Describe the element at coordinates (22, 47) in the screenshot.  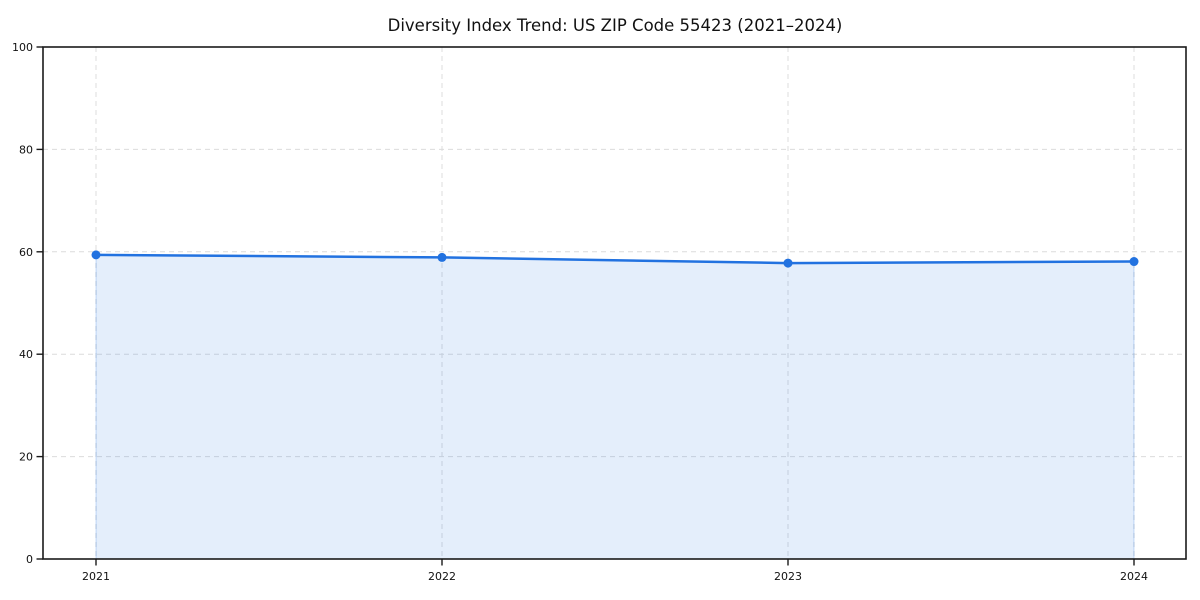
I see `y-axis-tick-label: 100` at that location.